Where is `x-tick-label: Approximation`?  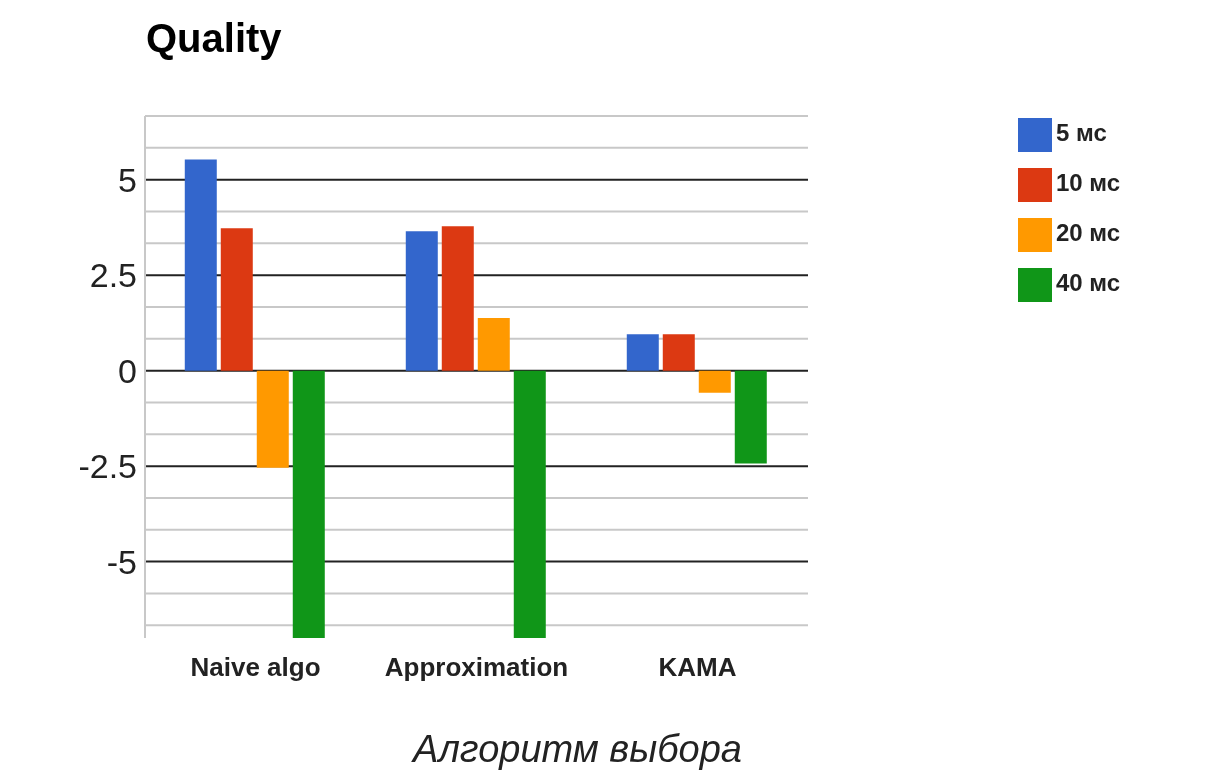 x-tick-label: Approximation is located at coordinates (476, 667).